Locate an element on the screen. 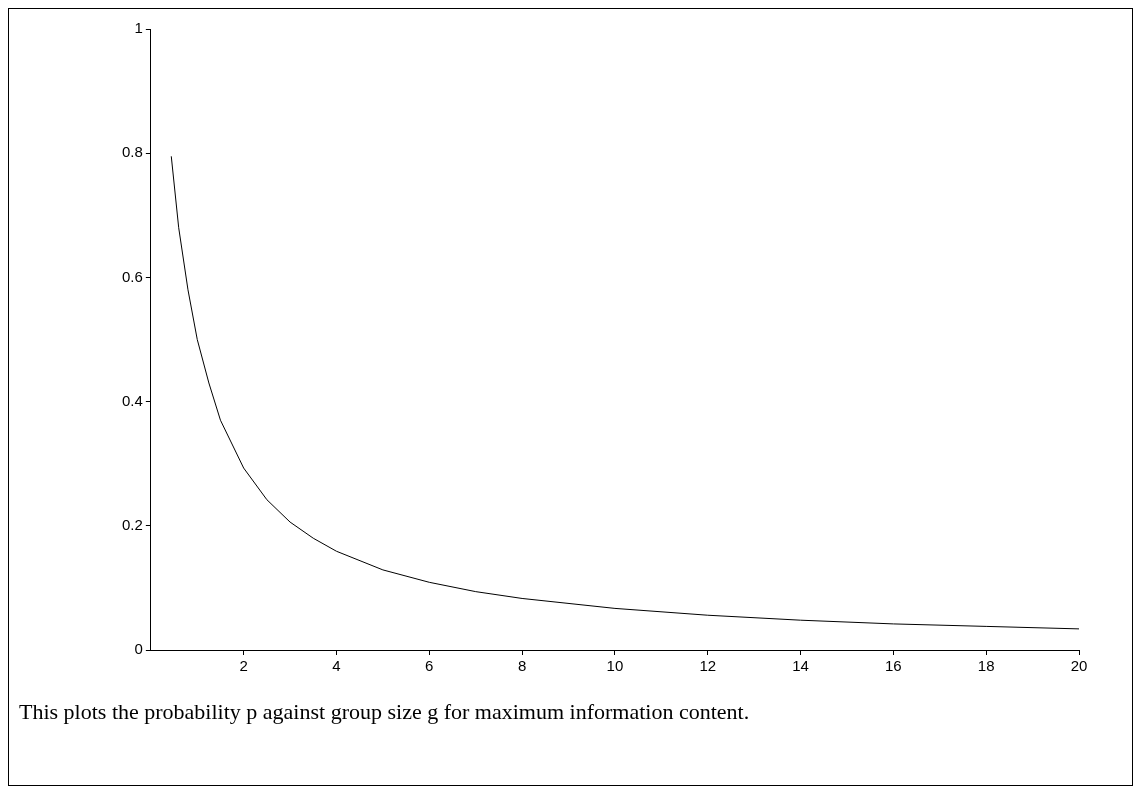 The height and width of the screenshot is (800, 1147). y-tick-label: 0.2 is located at coordinates (132, 524).